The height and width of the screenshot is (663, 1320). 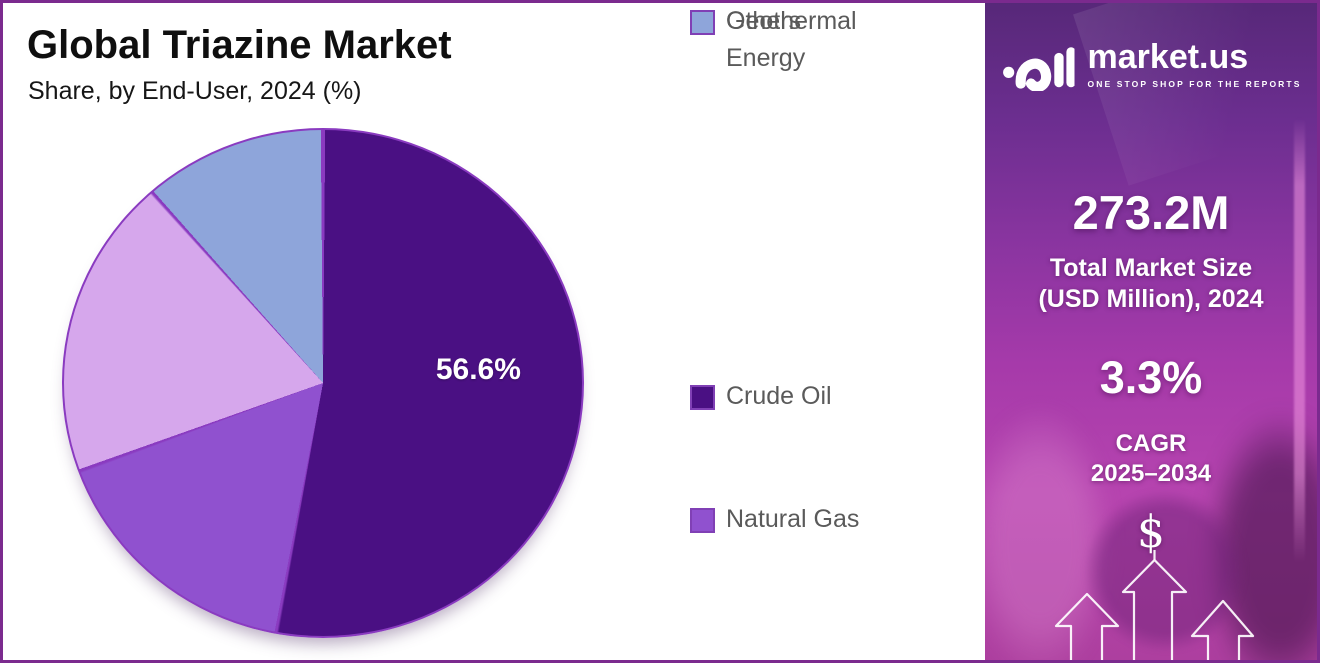 What do you see at coordinates (1151, 212) in the screenshot?
I see `market-size-value: 273.2M` at bounding box center [1151, 212].